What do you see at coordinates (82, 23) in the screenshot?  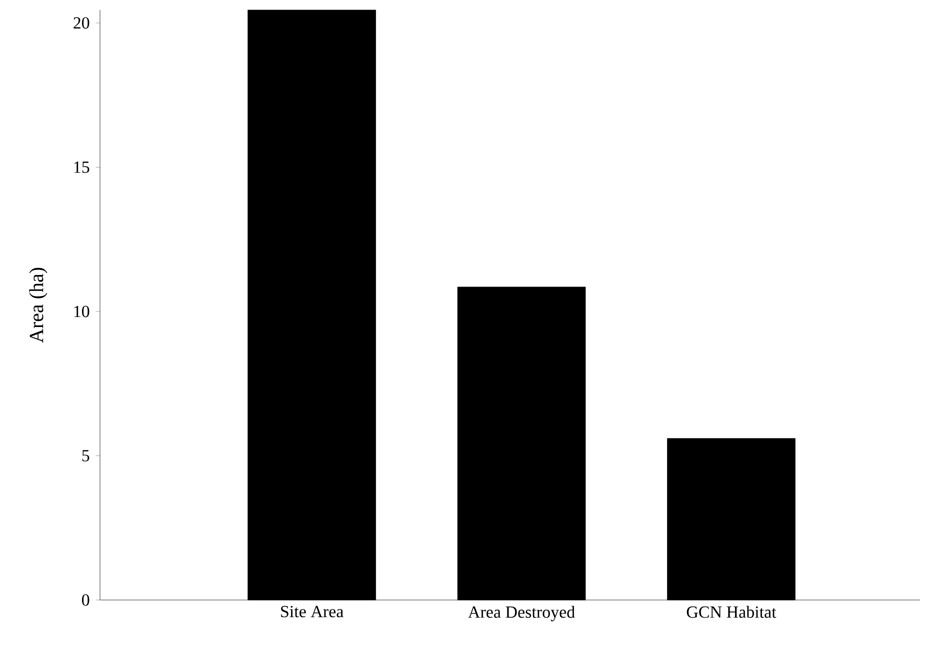 I see `y-tick-label: 20` at bounding box center [82, 23].